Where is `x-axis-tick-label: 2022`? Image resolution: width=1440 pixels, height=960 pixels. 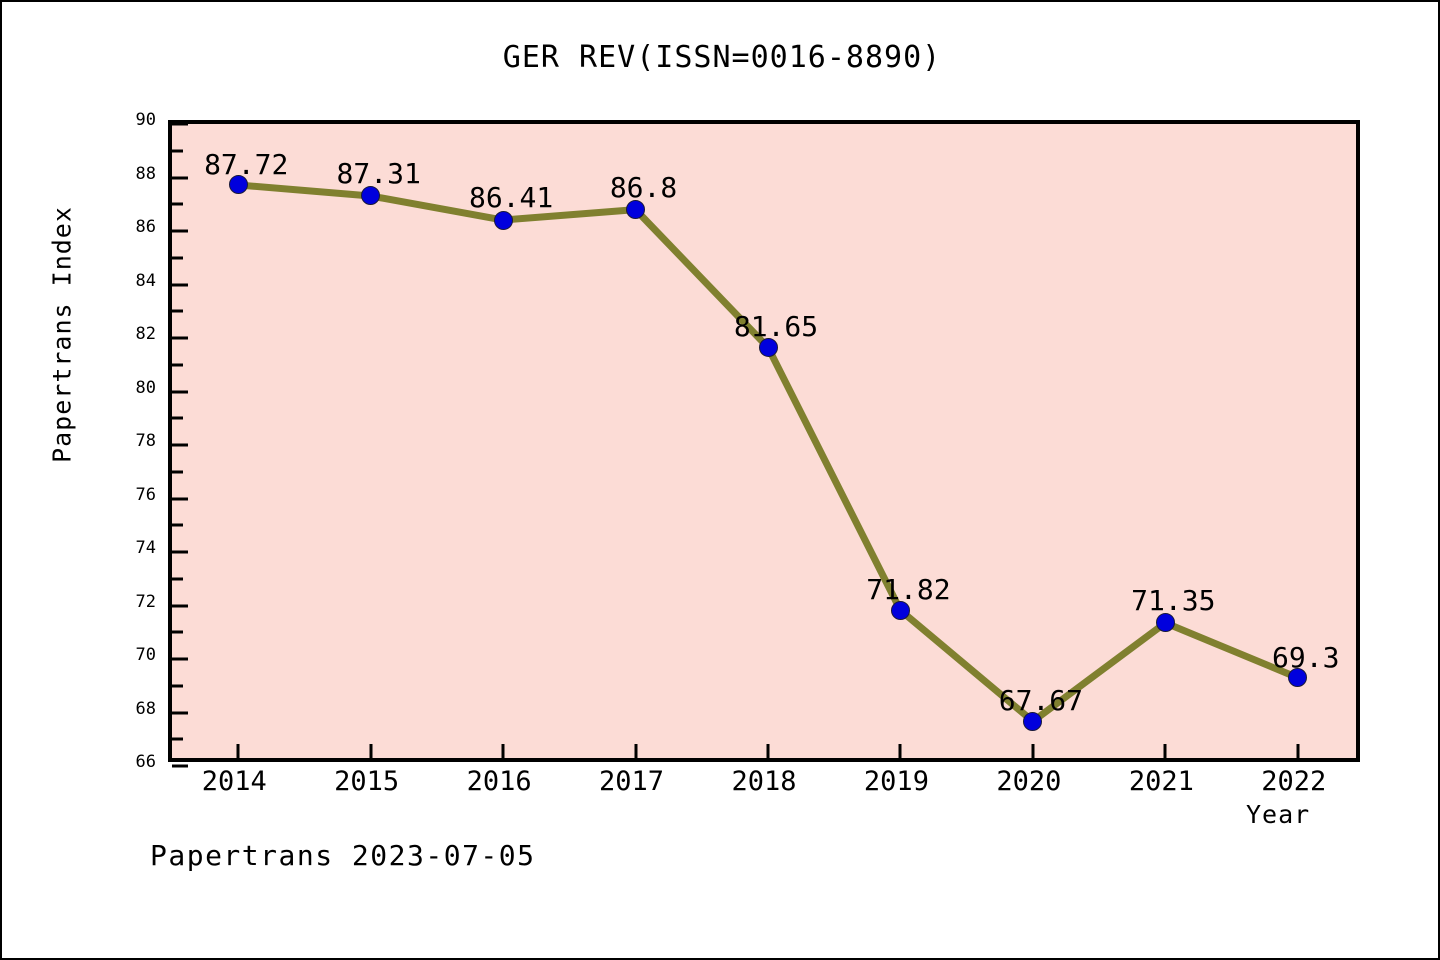
x-axis-tick-label: 2022 is located at coordinates (1294, 781).